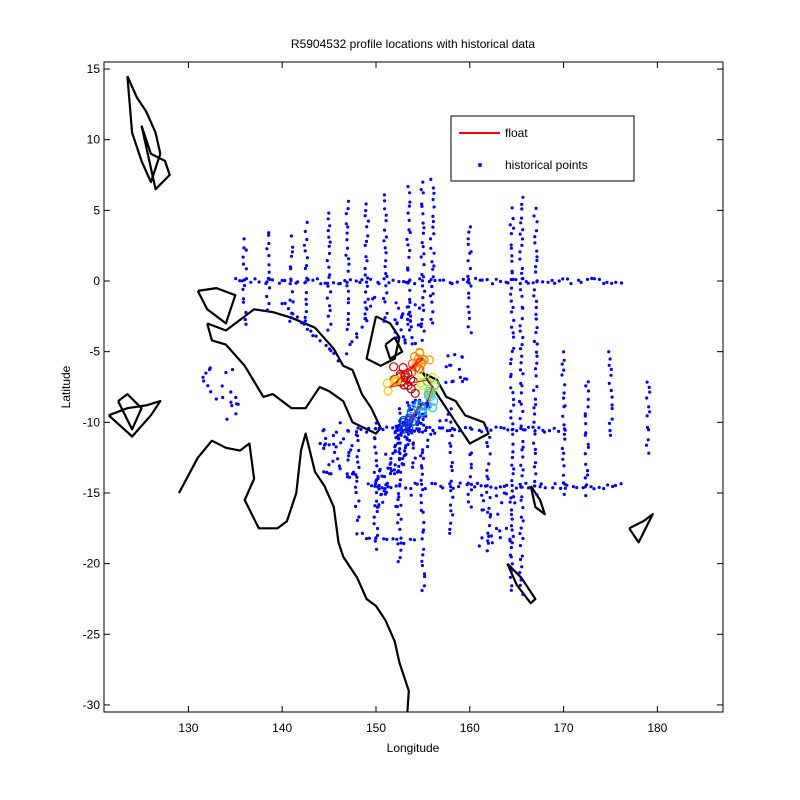 The width and height of the screenshot is (800, 800). I want to click on y-tick-label: -25, so click(92, 634).